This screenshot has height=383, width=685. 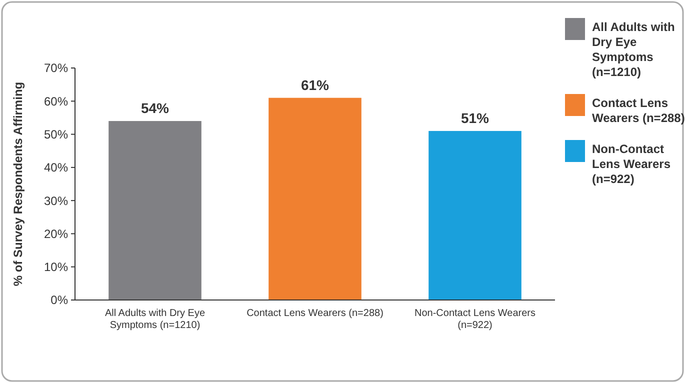 What do you see at coordinates (18, 184) in the screenshot?
I see `y-axis-title: % of Survey Respondents Affirming` at bounding box center [18, 184].